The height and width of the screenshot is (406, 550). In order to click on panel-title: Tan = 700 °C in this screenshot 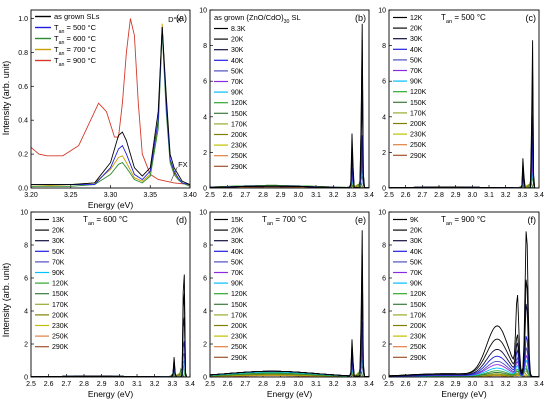, I will do `click(284, 221)`.